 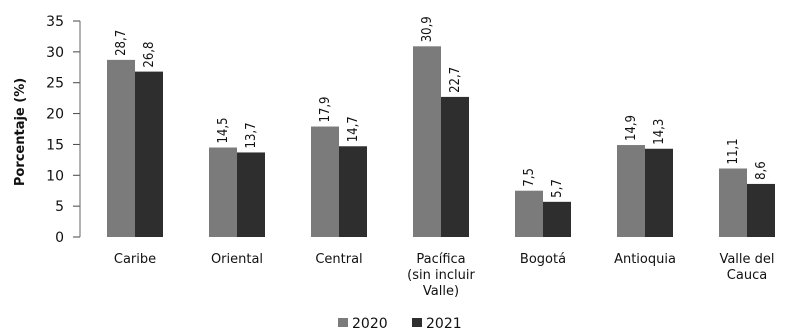 I want to click on category-label-line: Oriental, so click(x=237, y=259).